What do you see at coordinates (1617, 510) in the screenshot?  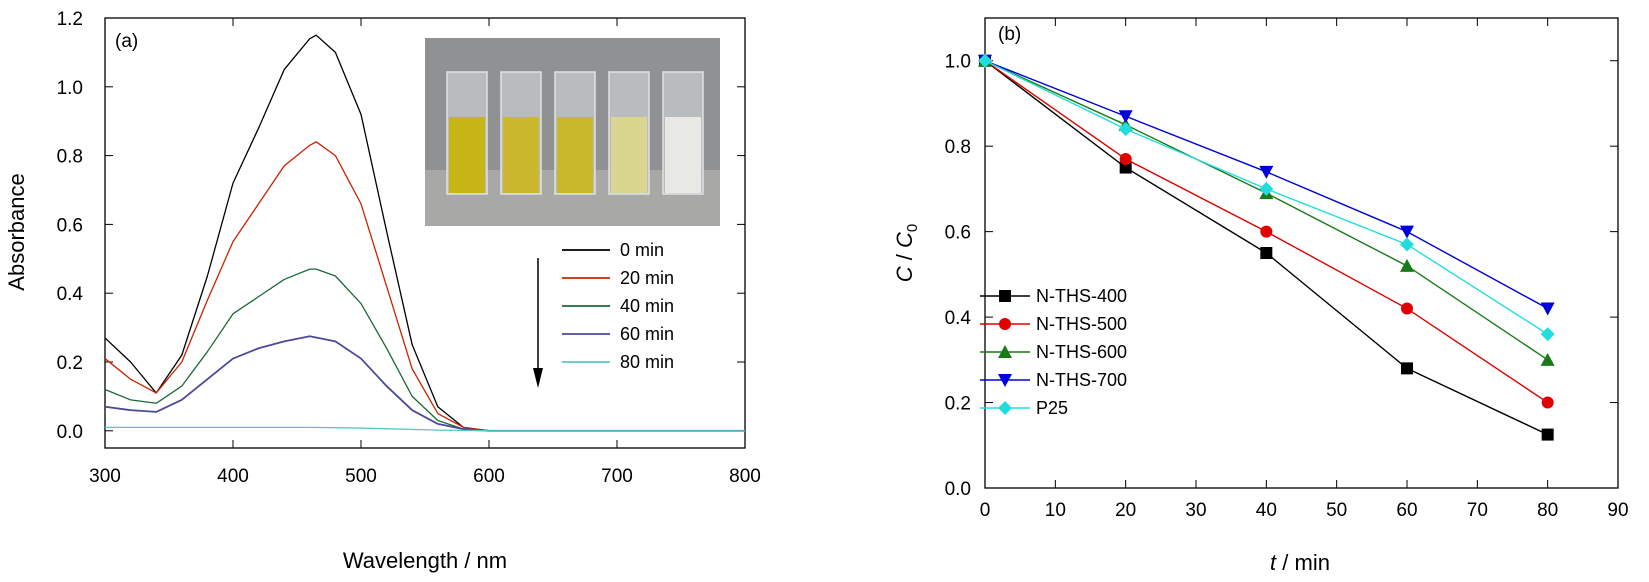 I see `x-tick-label: 90` at bounding box center [1617, 510].